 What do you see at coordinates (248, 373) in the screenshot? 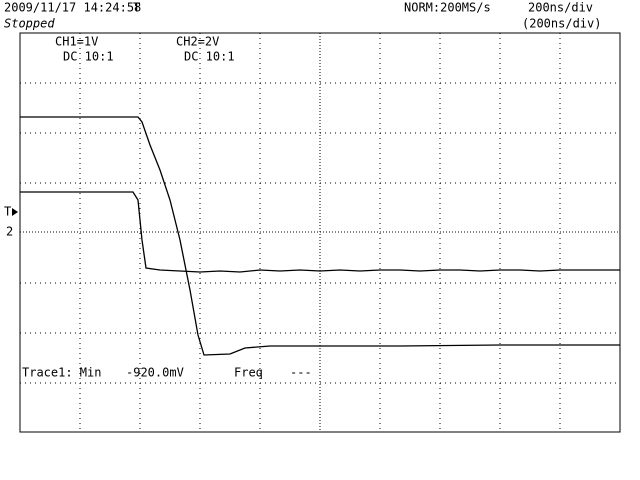
I see `freq-label: Freq` at bounding box center [248, 373].